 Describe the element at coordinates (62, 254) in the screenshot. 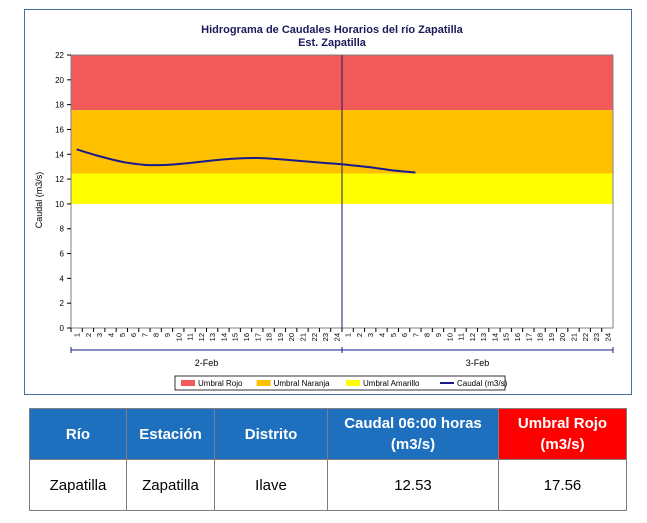

I see `y-tick-label: 6` at that location.